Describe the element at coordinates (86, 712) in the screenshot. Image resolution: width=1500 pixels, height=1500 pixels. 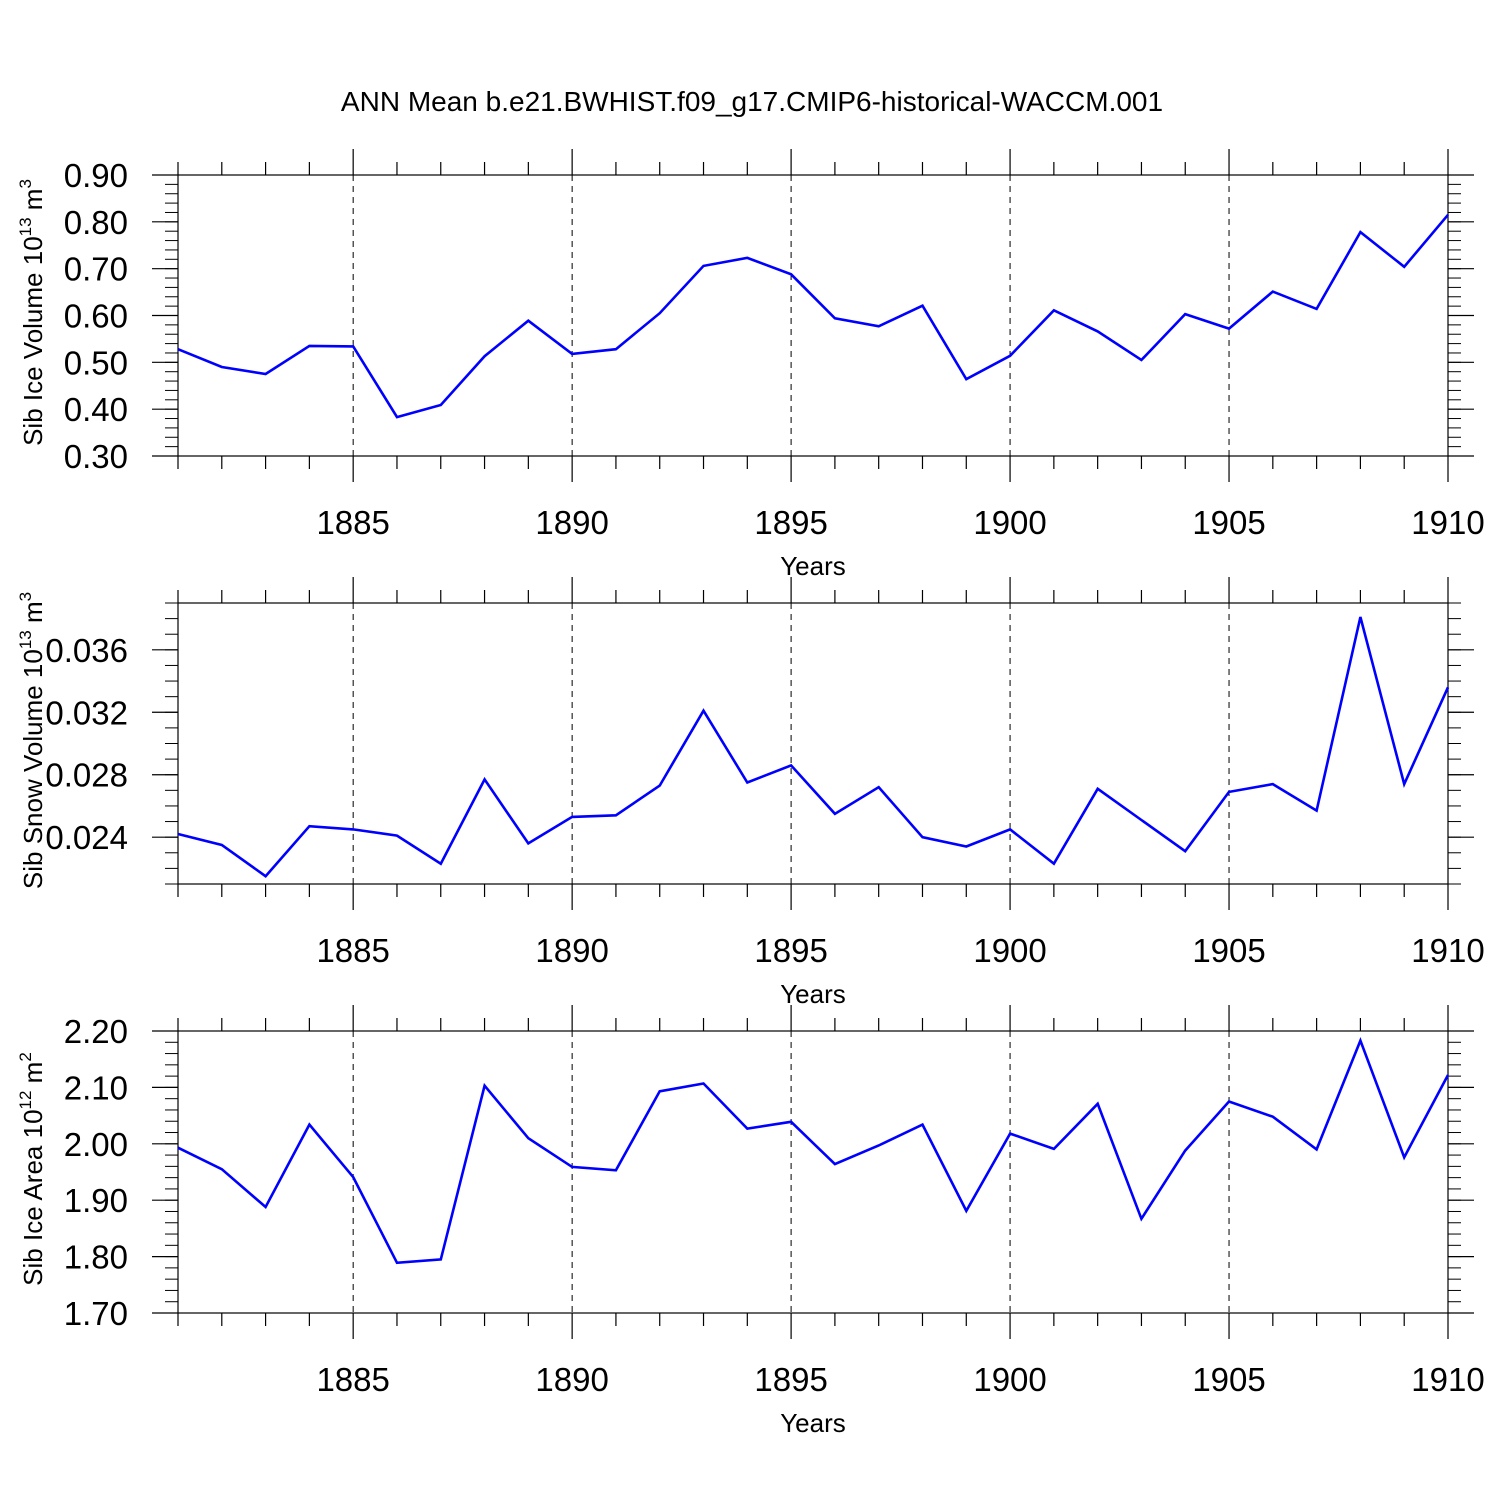
I see `y-tick-label: 0.032` at that location.